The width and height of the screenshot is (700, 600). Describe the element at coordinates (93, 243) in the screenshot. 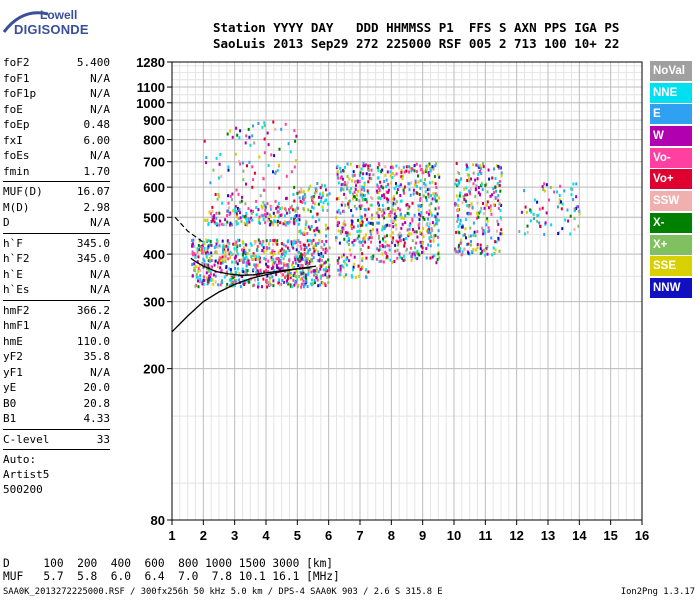

I see `param-value: 345.0` at that location.